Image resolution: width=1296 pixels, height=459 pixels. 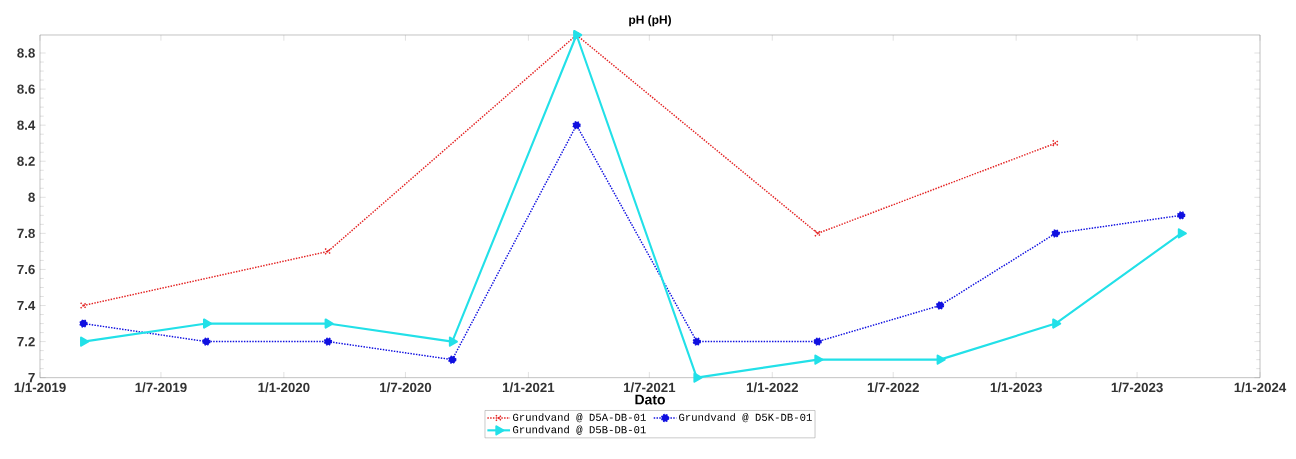 What do you see at coordinates (745, 418) in the screenshot?
I see `legend-label: Grundvand @ D5K-DB-01` at bounding box center [745, 418].